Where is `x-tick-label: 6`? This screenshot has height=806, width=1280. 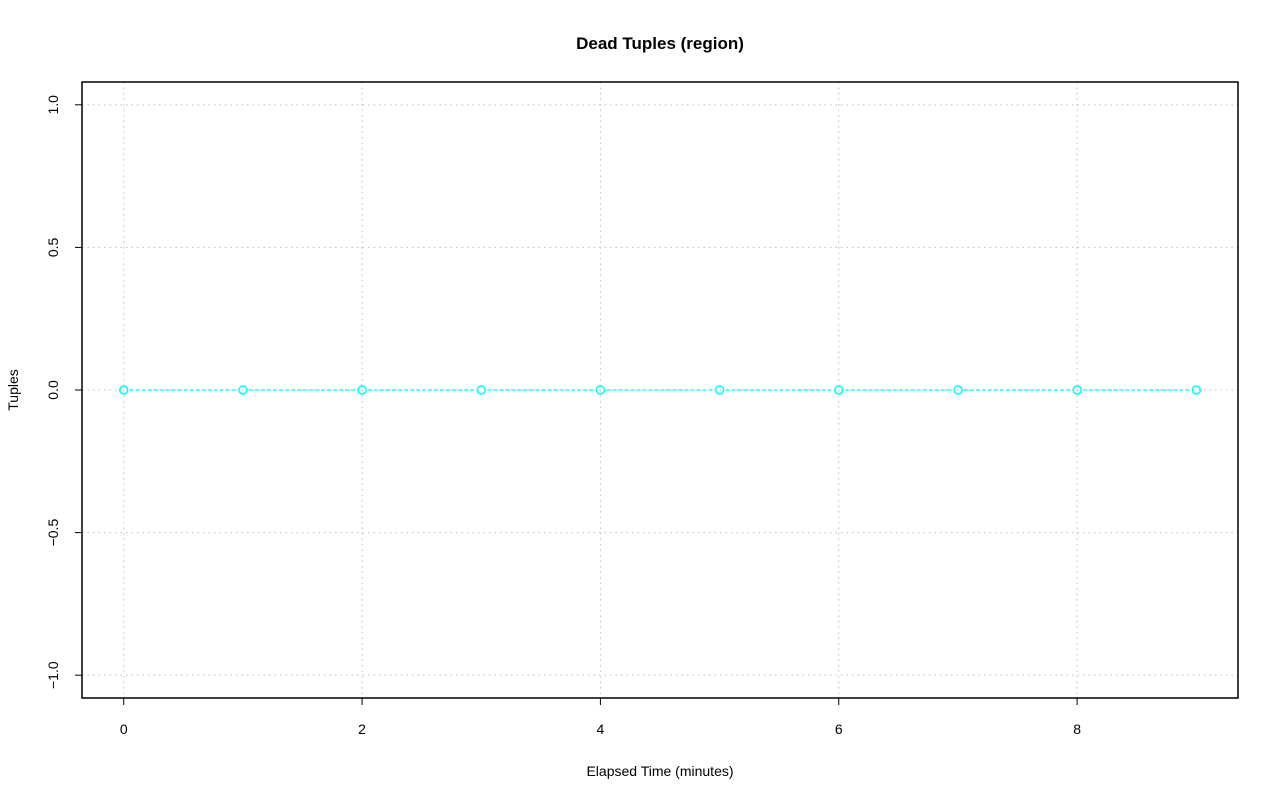 x-tick-label: 6 is located at coordinates (839, 729).